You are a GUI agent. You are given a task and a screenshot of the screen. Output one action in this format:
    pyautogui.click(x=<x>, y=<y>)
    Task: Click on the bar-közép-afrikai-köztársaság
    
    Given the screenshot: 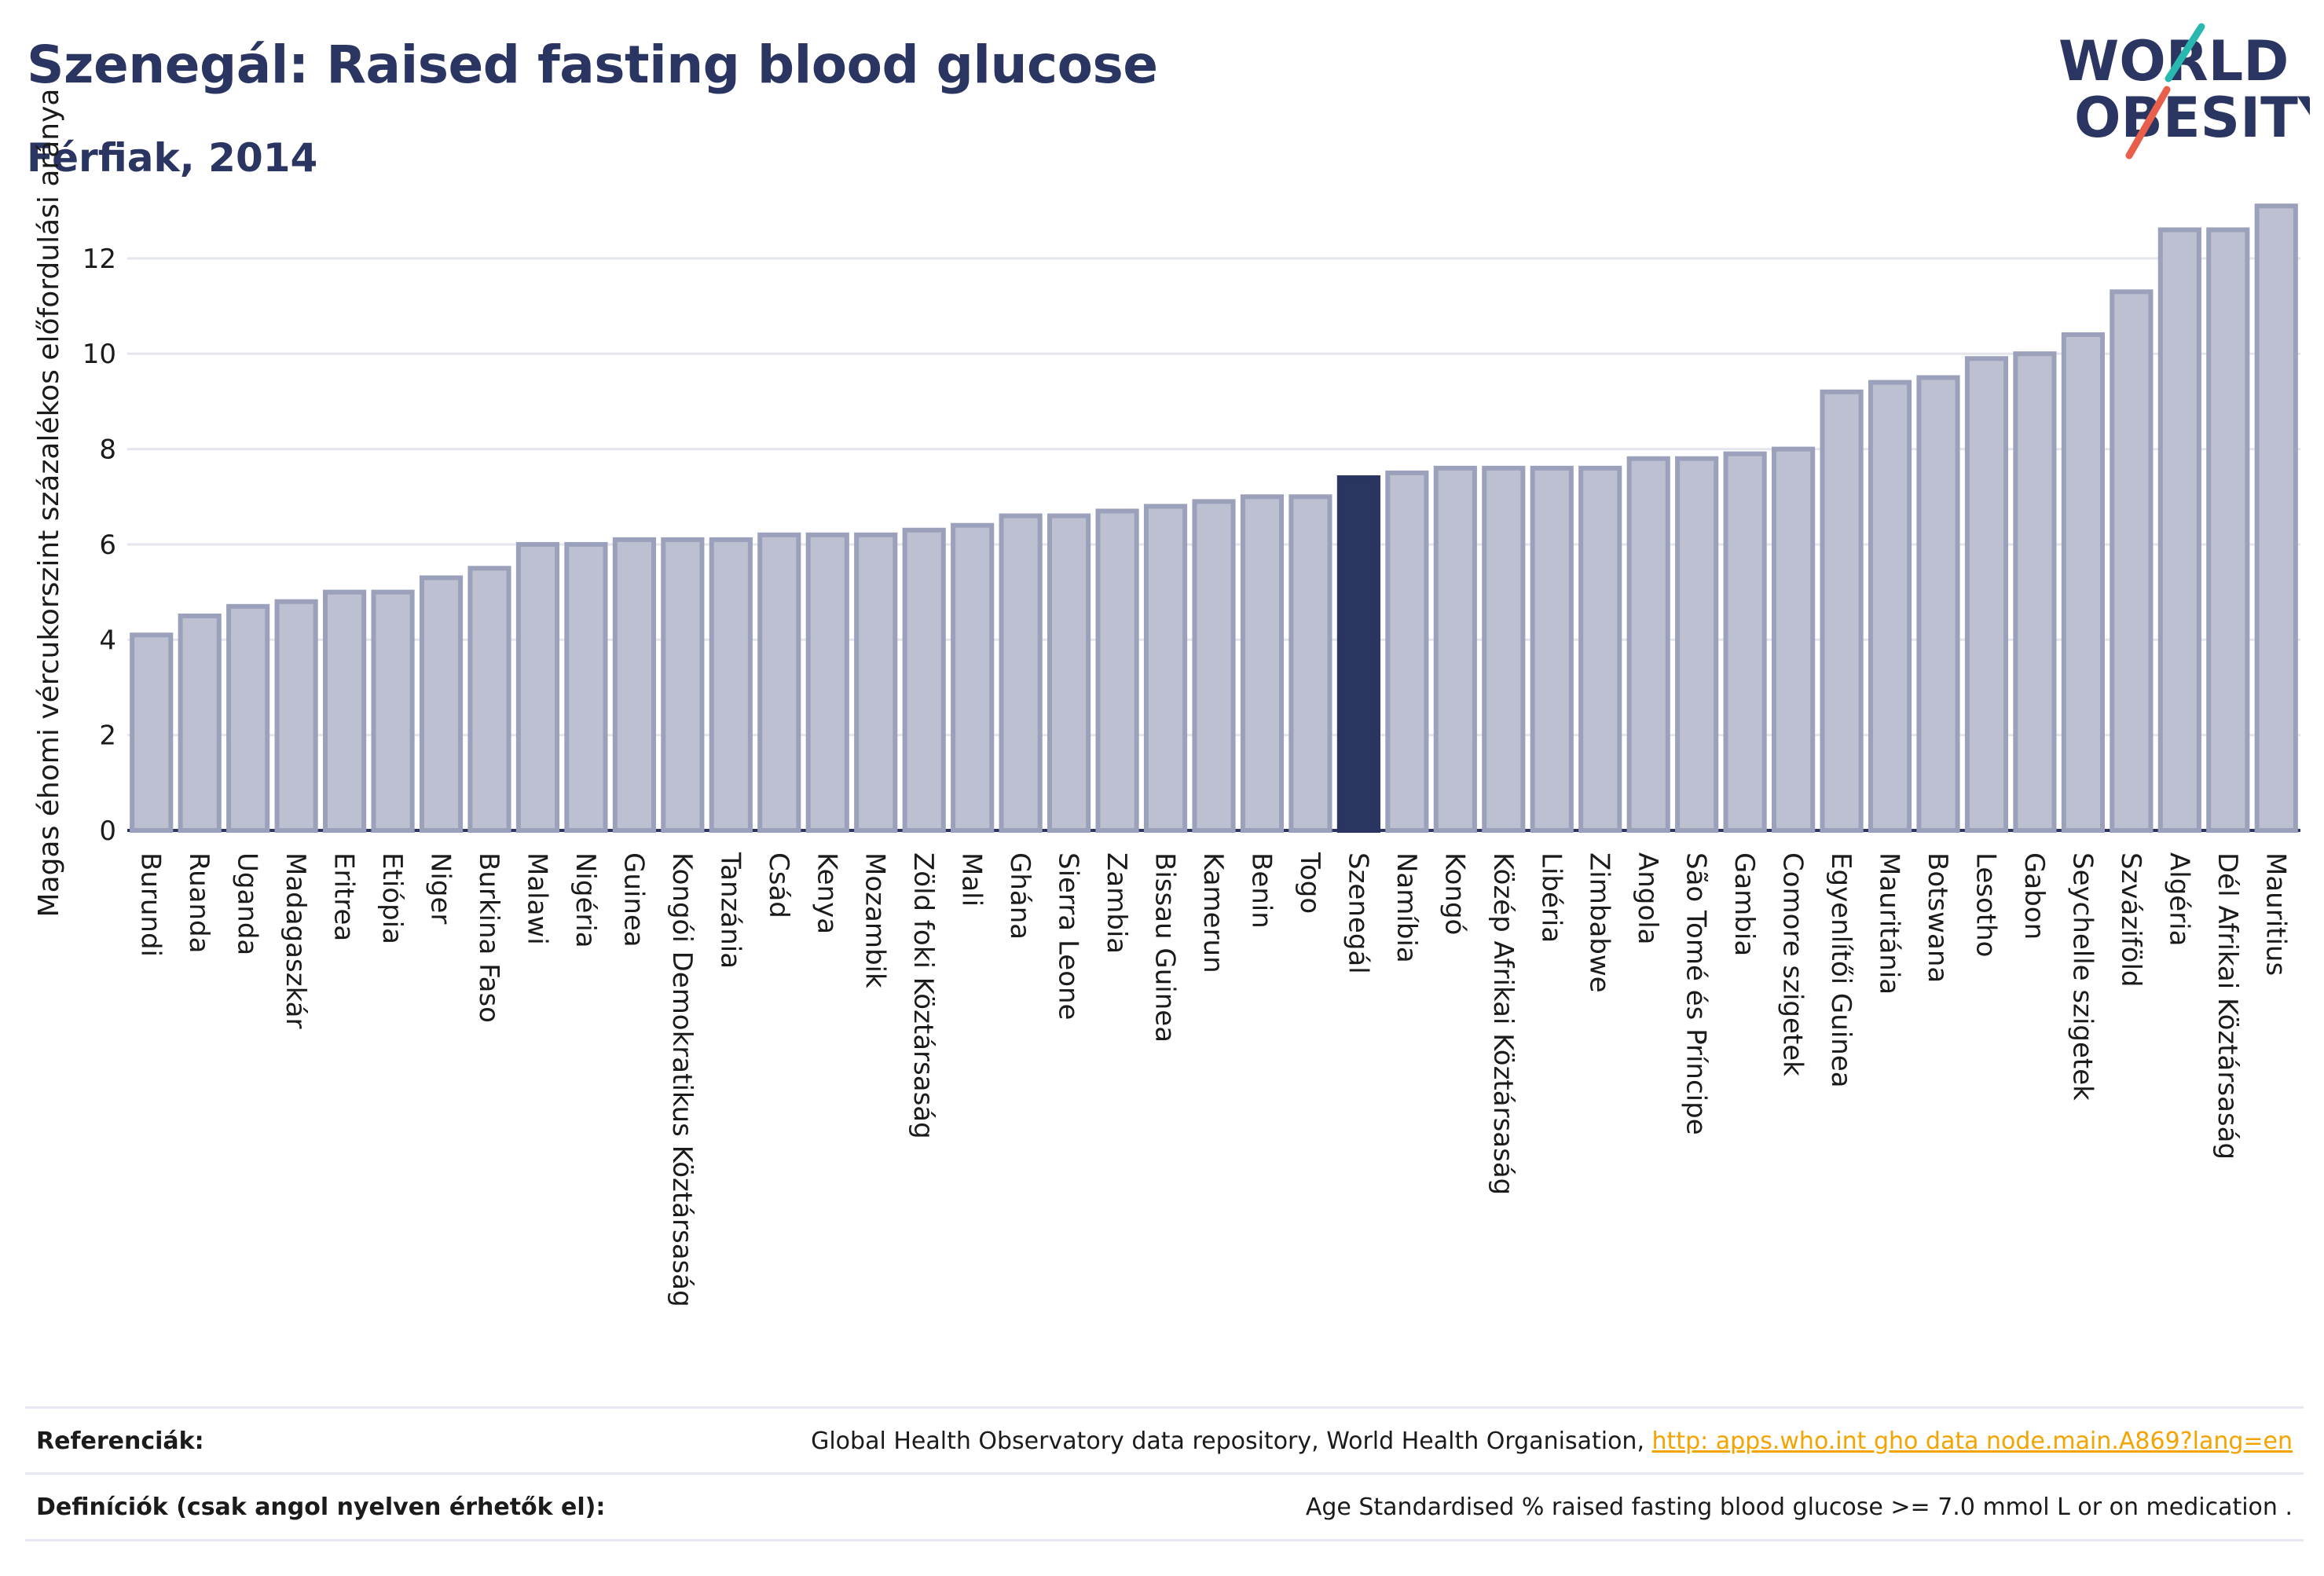 What is the action you would take?
    pyautogui.click(x=1504, y=649)
    